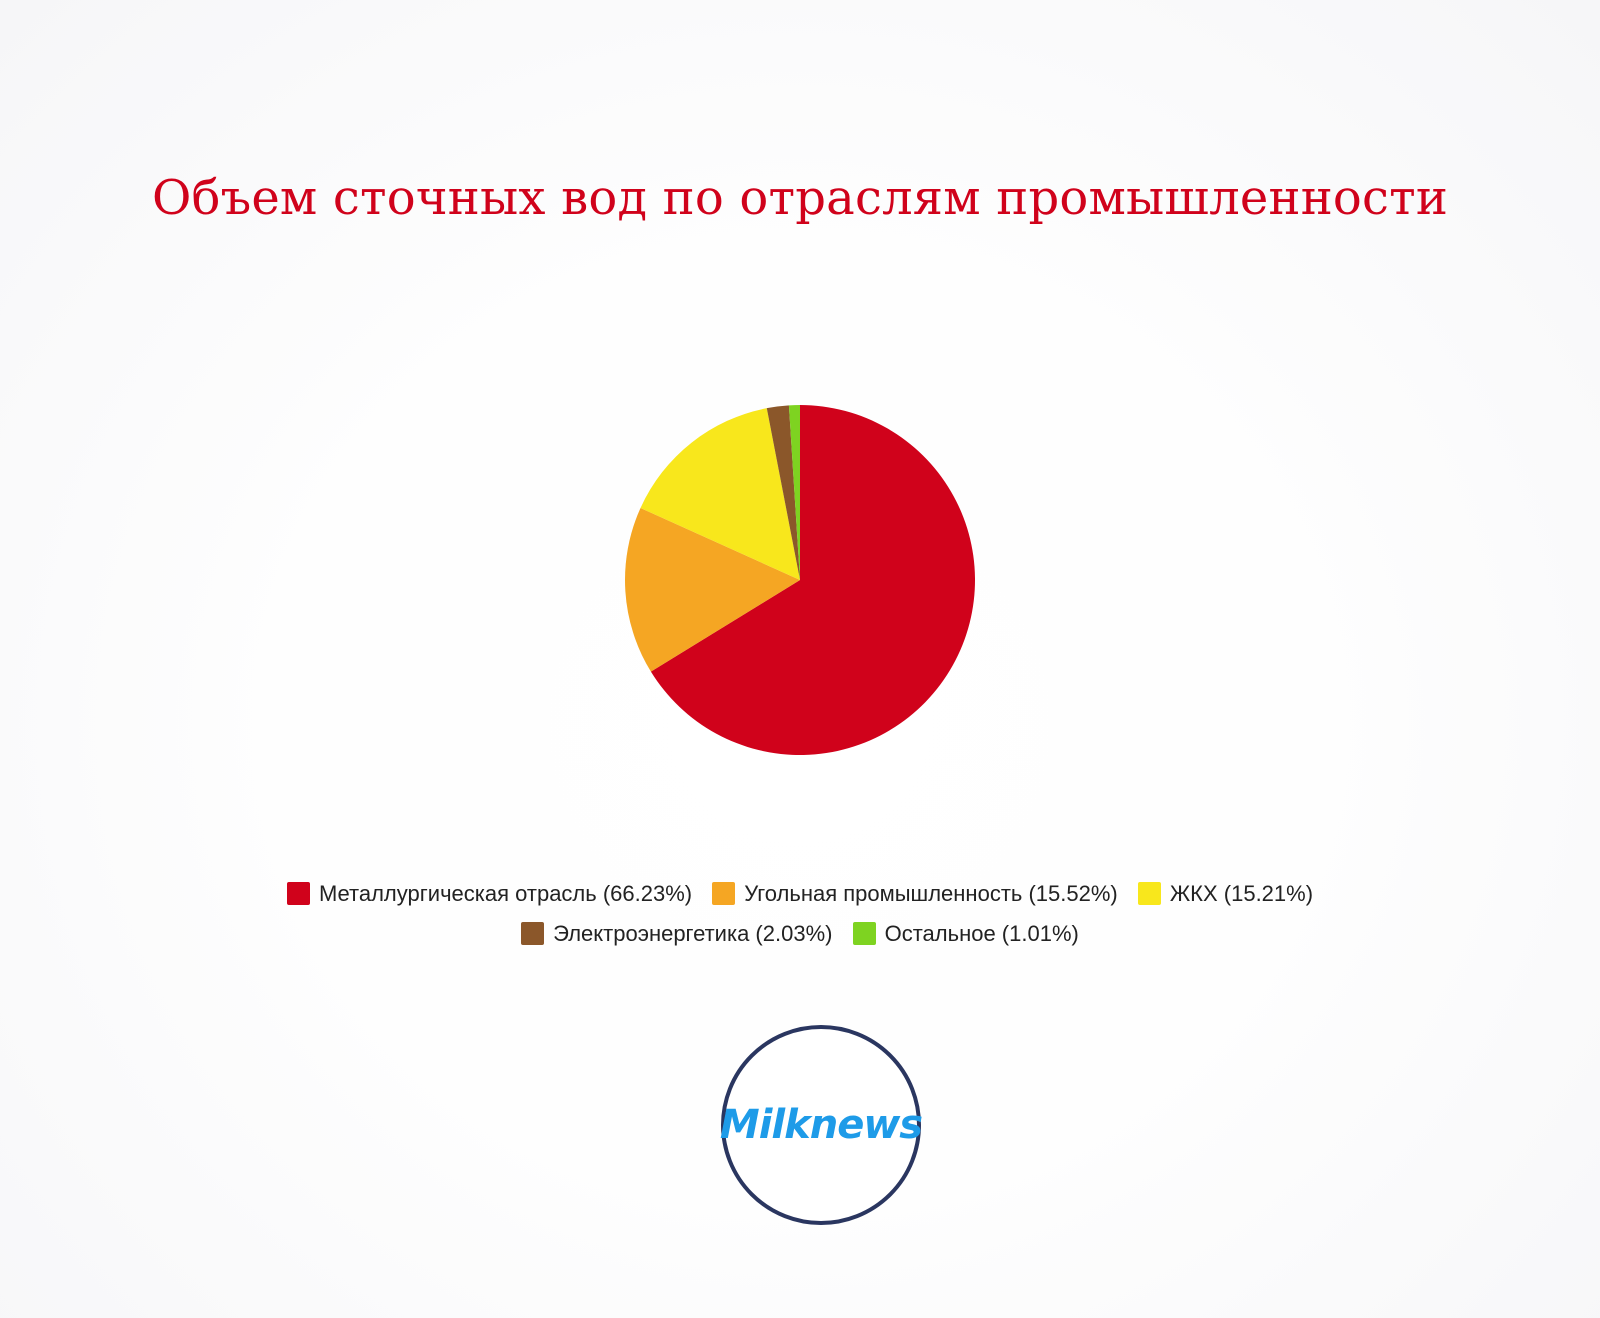  Describe the element at coordinates (505, 893) in the screenshot. I see `legend-label-metallurgy: Металлургическая отрасль (66.23%)` at that location.